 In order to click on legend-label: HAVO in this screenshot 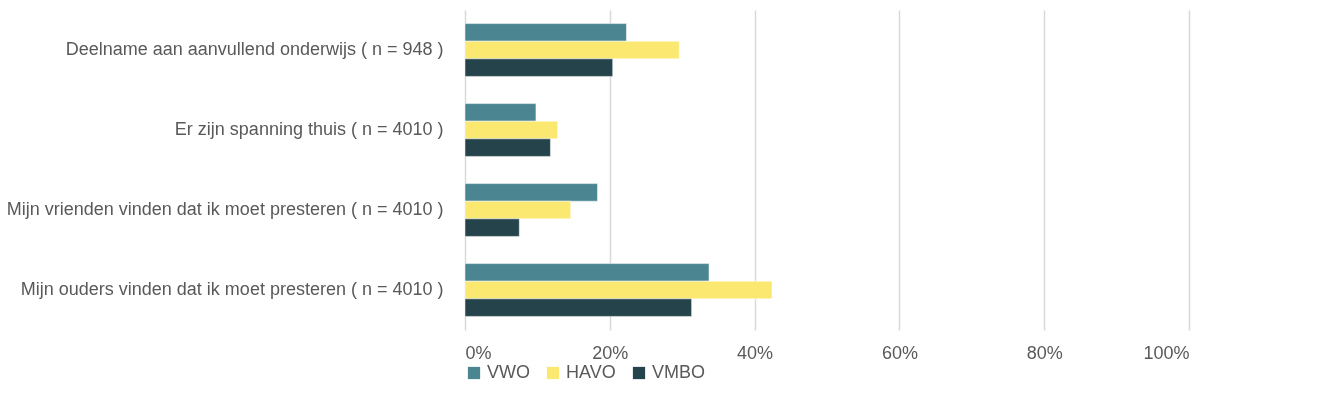, I will do `click(591, 372)`.